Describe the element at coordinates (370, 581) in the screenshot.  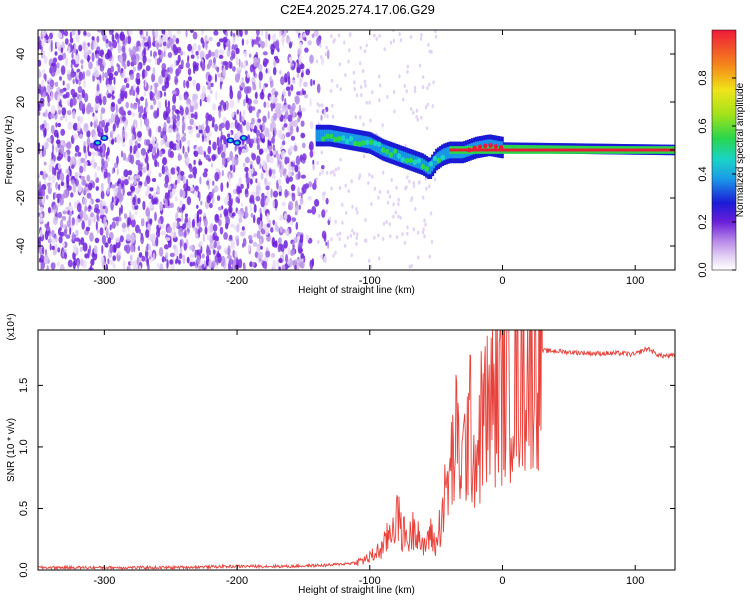
I see `x-tick-label: -100` at that location.